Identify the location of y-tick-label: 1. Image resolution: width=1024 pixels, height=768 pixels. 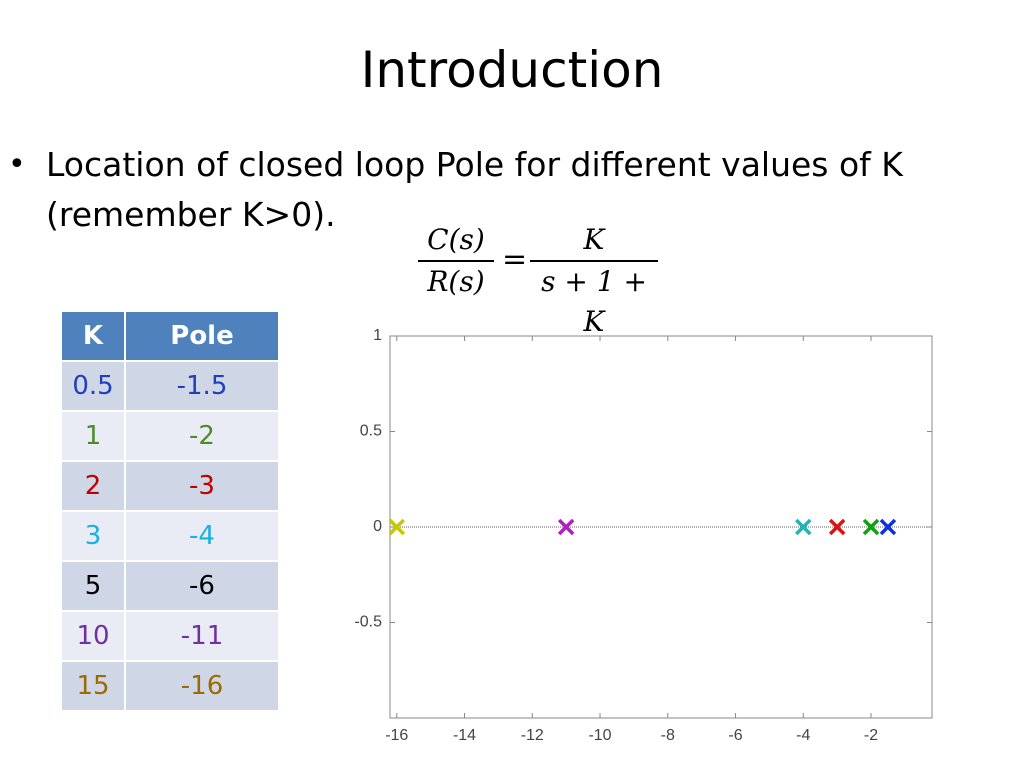
(377, 335).